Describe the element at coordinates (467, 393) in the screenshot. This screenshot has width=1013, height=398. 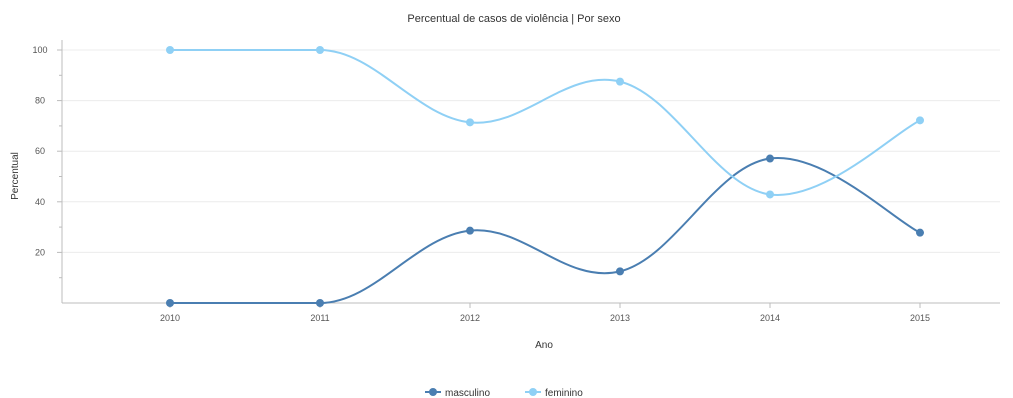
I see `legend-label: masculino` at that location.